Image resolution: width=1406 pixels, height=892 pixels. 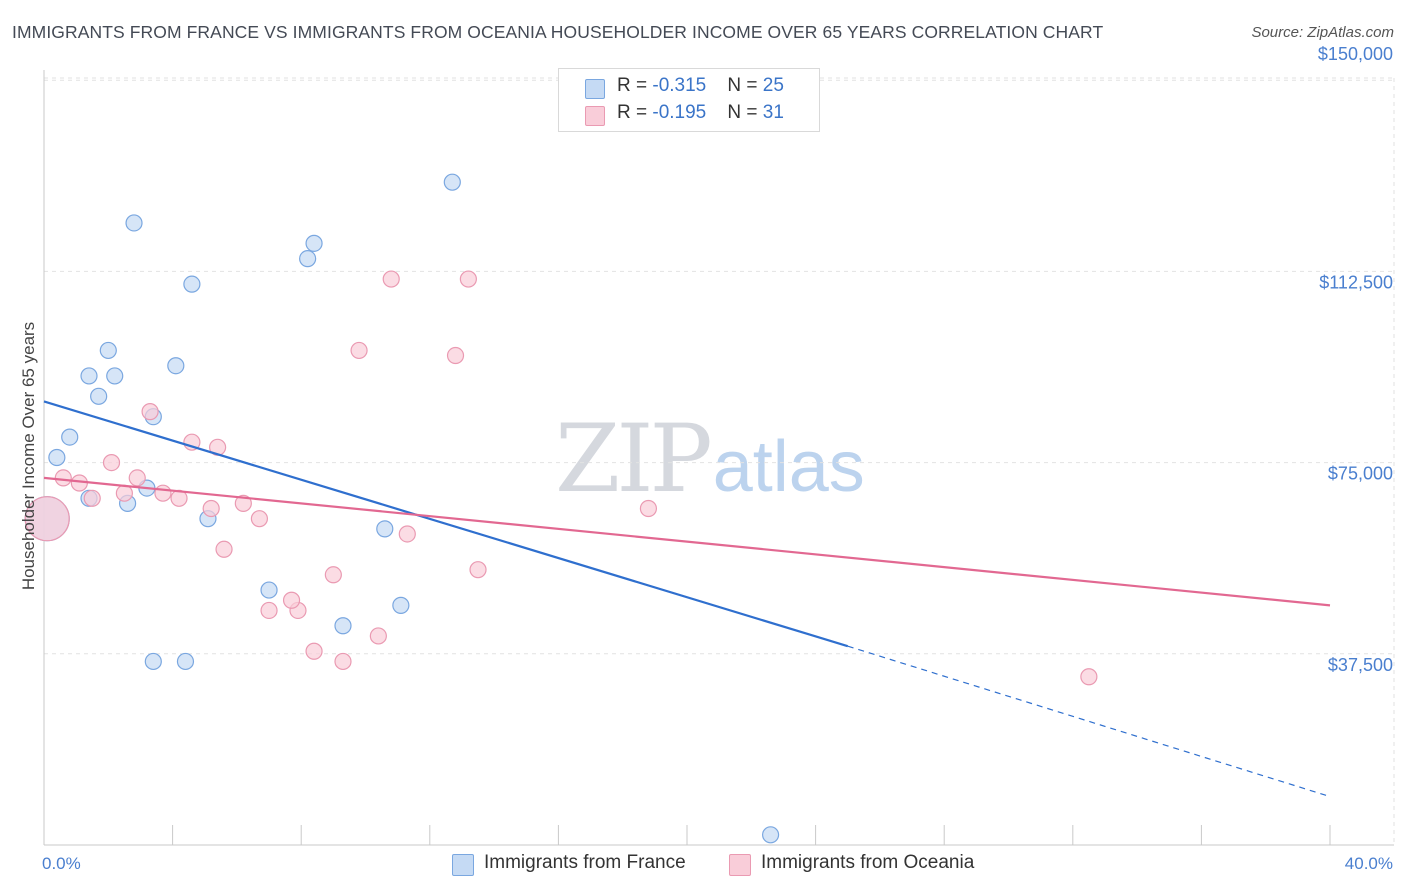 I want to click on y-tick-label-2: $112,500, so click(x=1356, y=282).